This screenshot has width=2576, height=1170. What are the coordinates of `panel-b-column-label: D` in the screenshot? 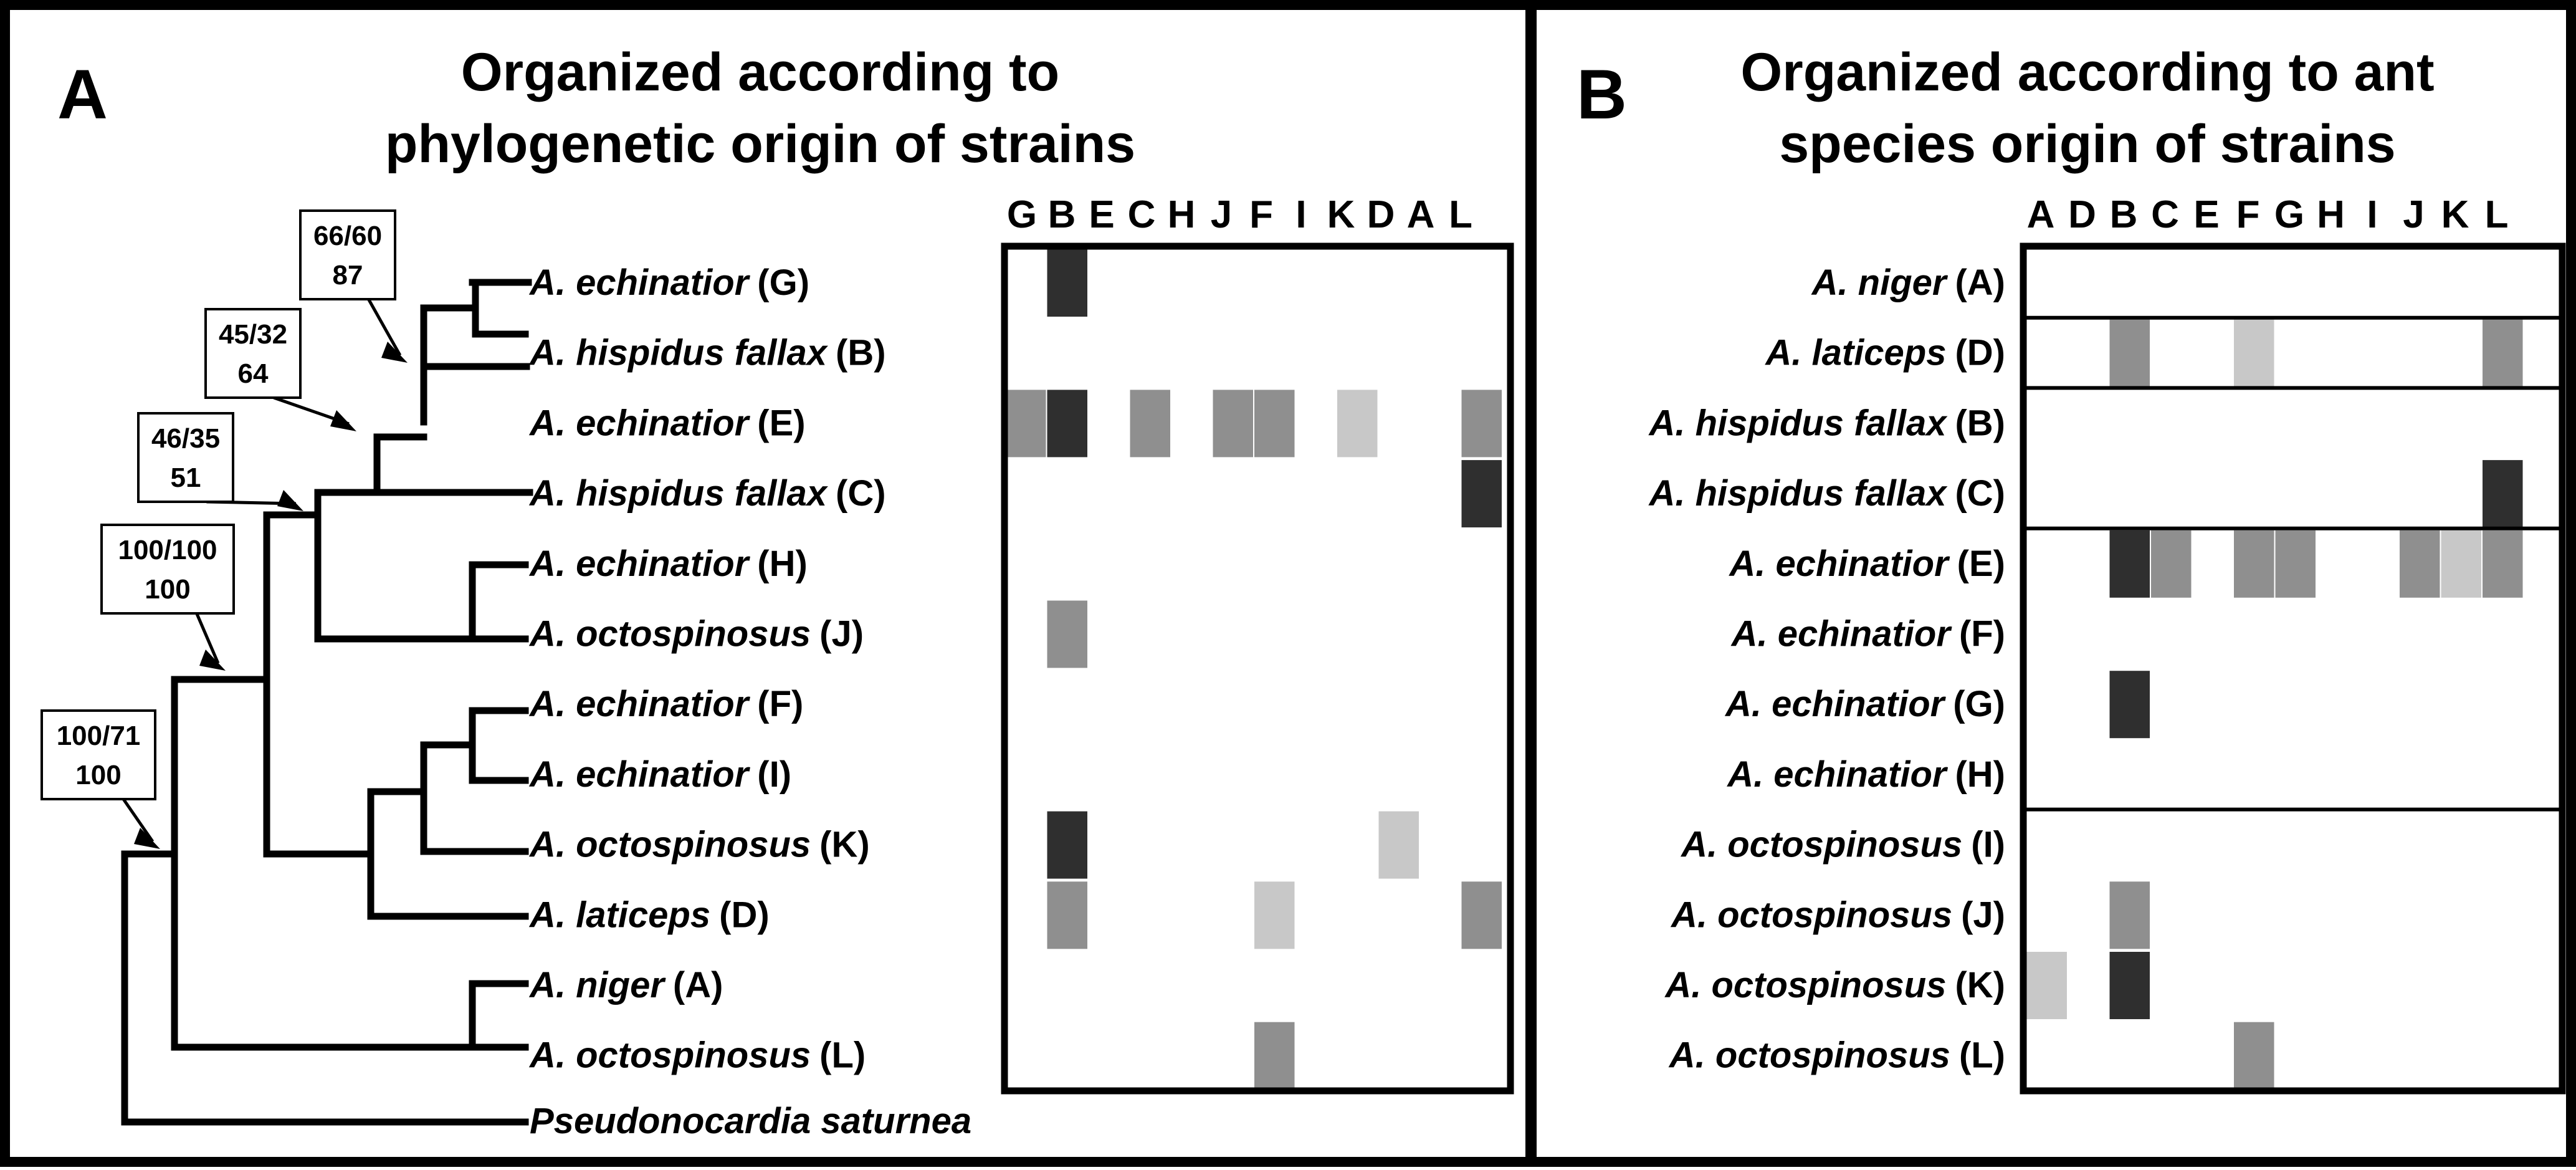 It's located at (2082, 214).